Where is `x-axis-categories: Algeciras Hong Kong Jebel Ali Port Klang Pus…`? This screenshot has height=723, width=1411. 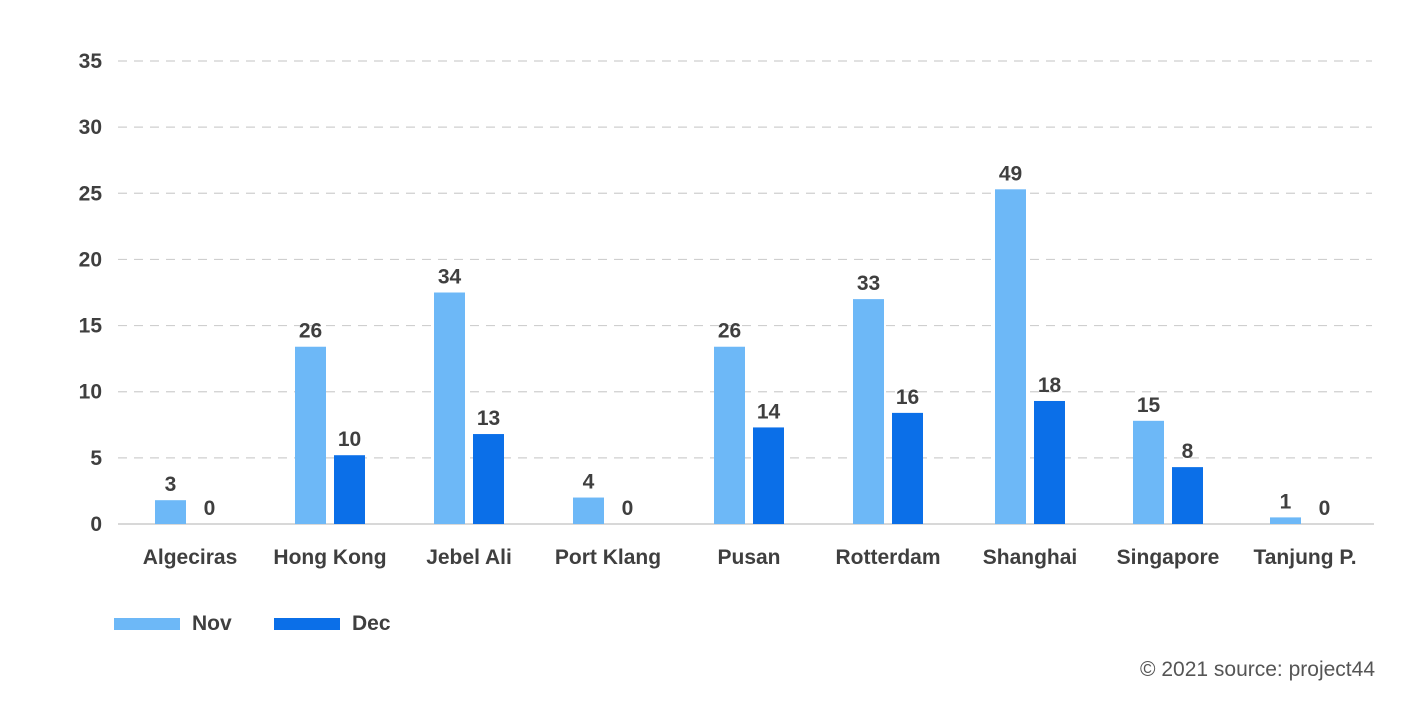
x-axis-categories: Algeciras Hong Kong Jebel Ali Port Klang Pus… is located at coordinates (750, 557).